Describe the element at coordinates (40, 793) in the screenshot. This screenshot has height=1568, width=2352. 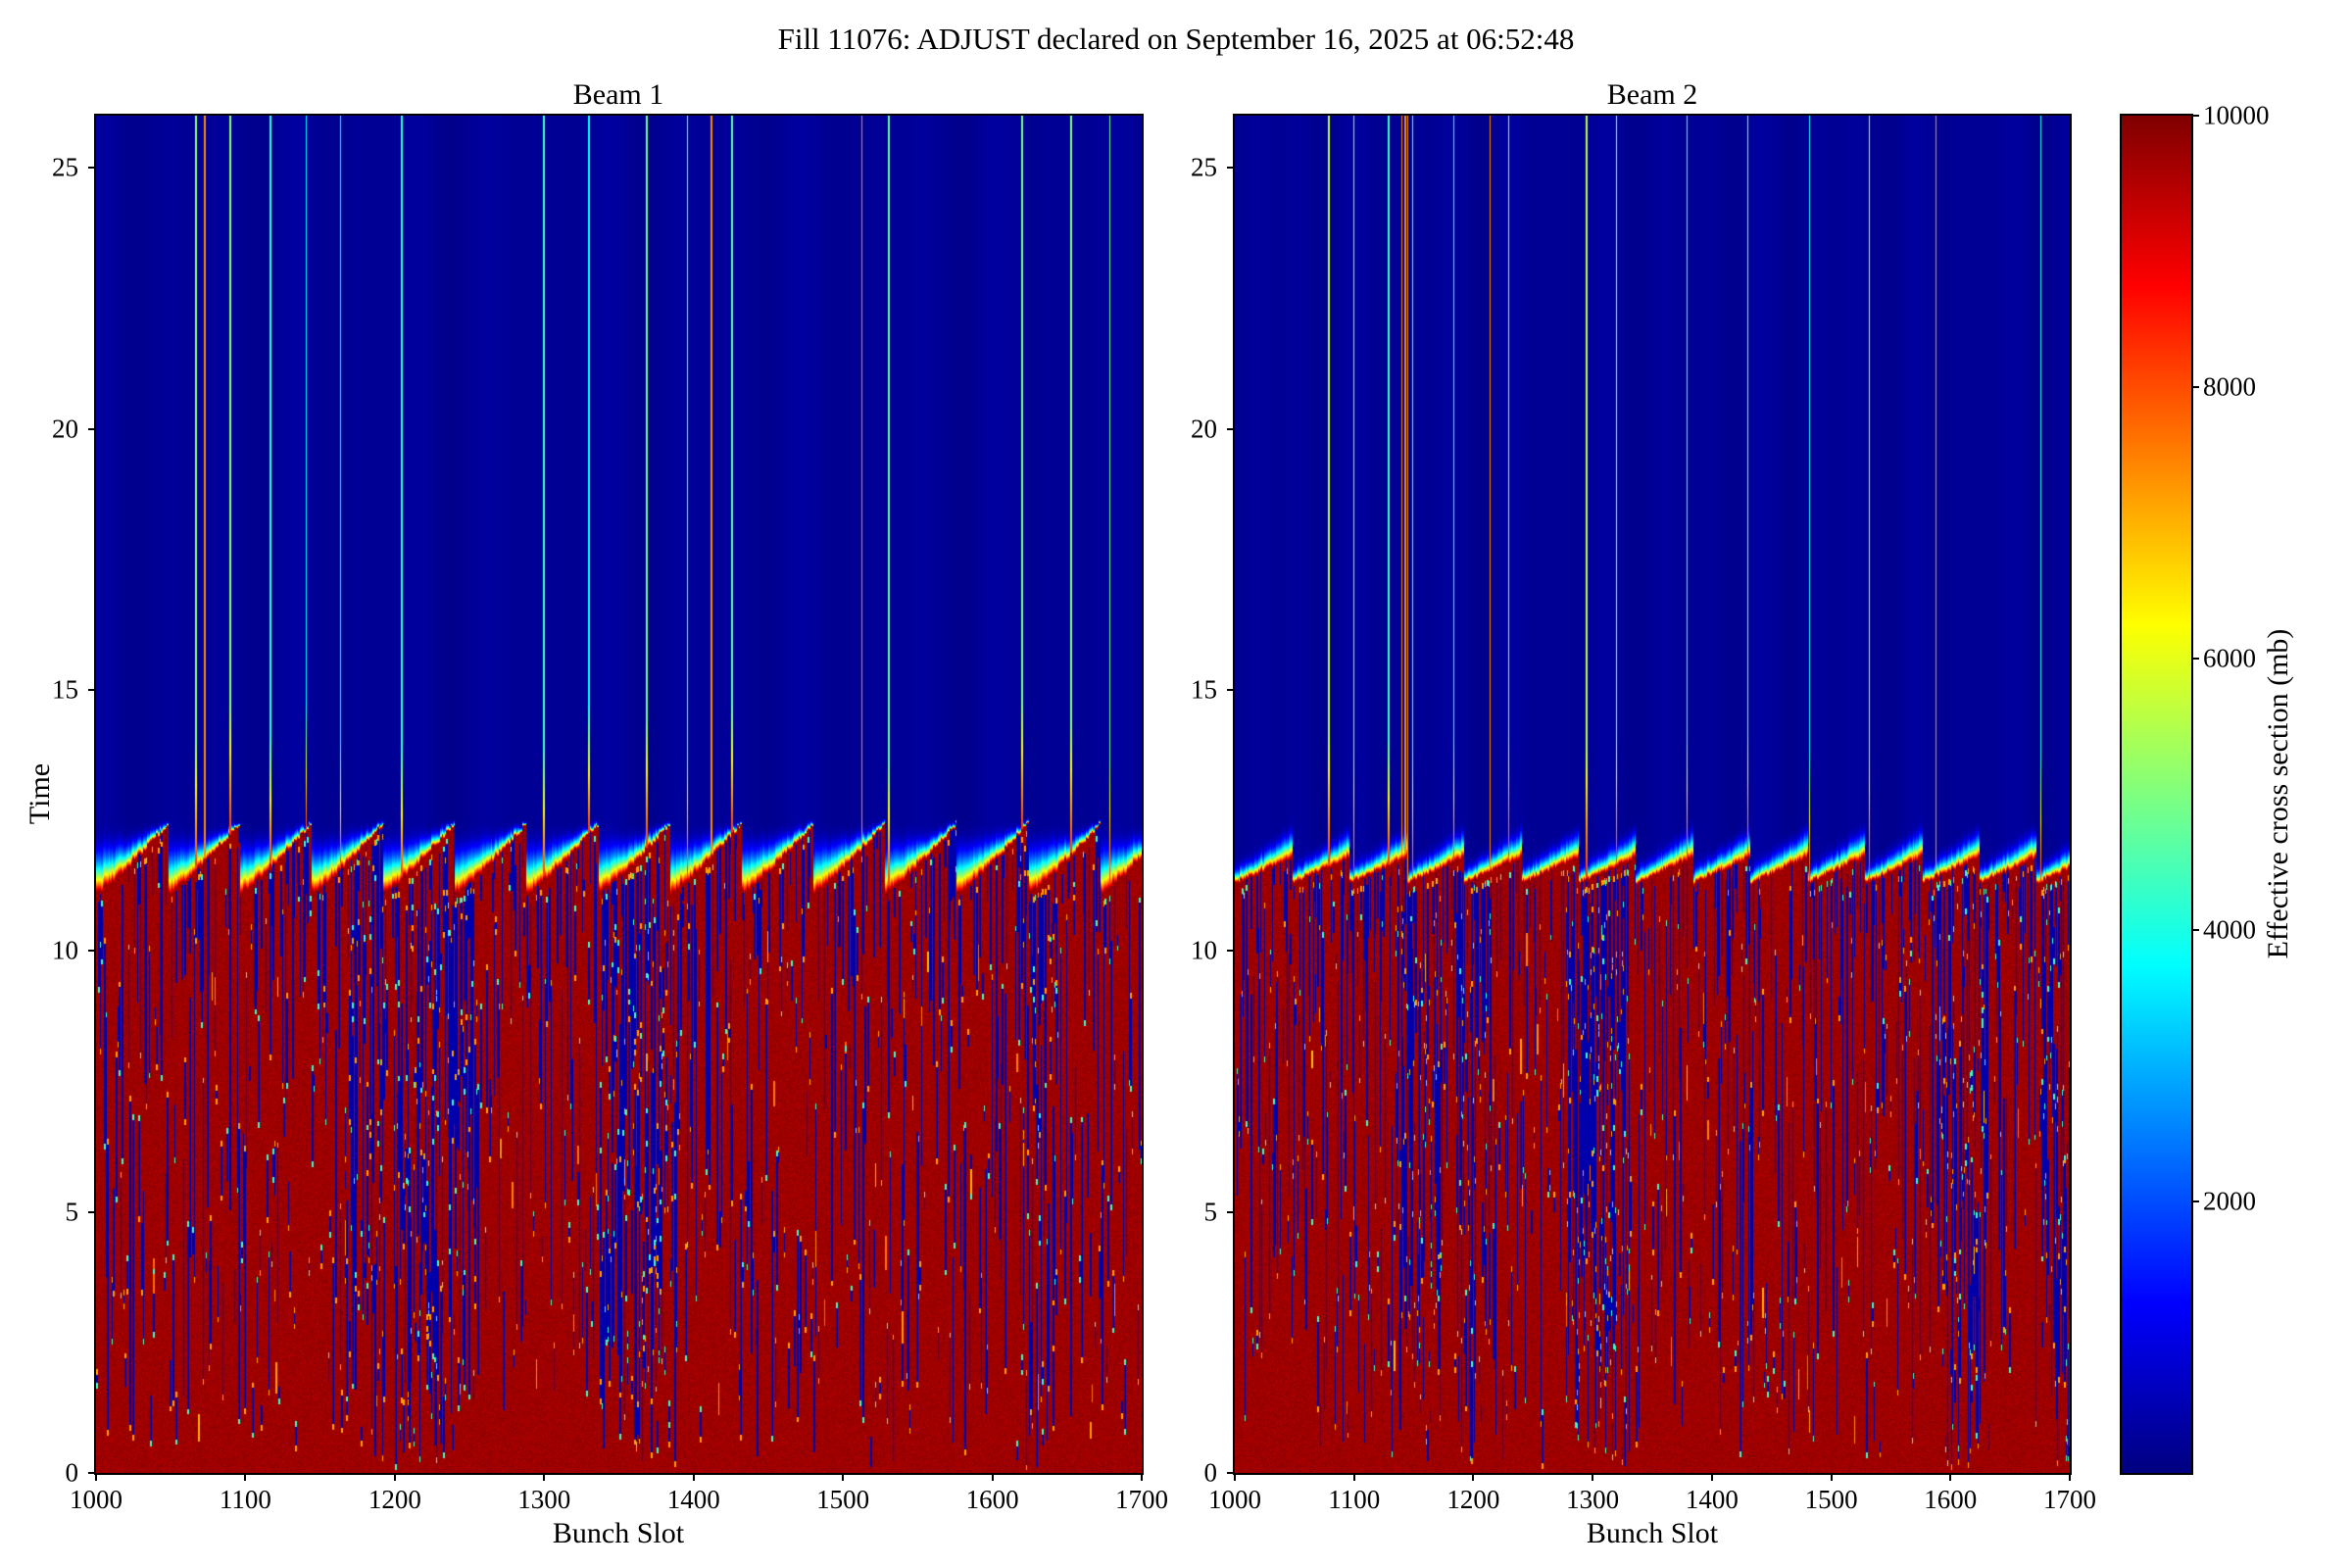
I see `y-axis-label: Time` at that location.